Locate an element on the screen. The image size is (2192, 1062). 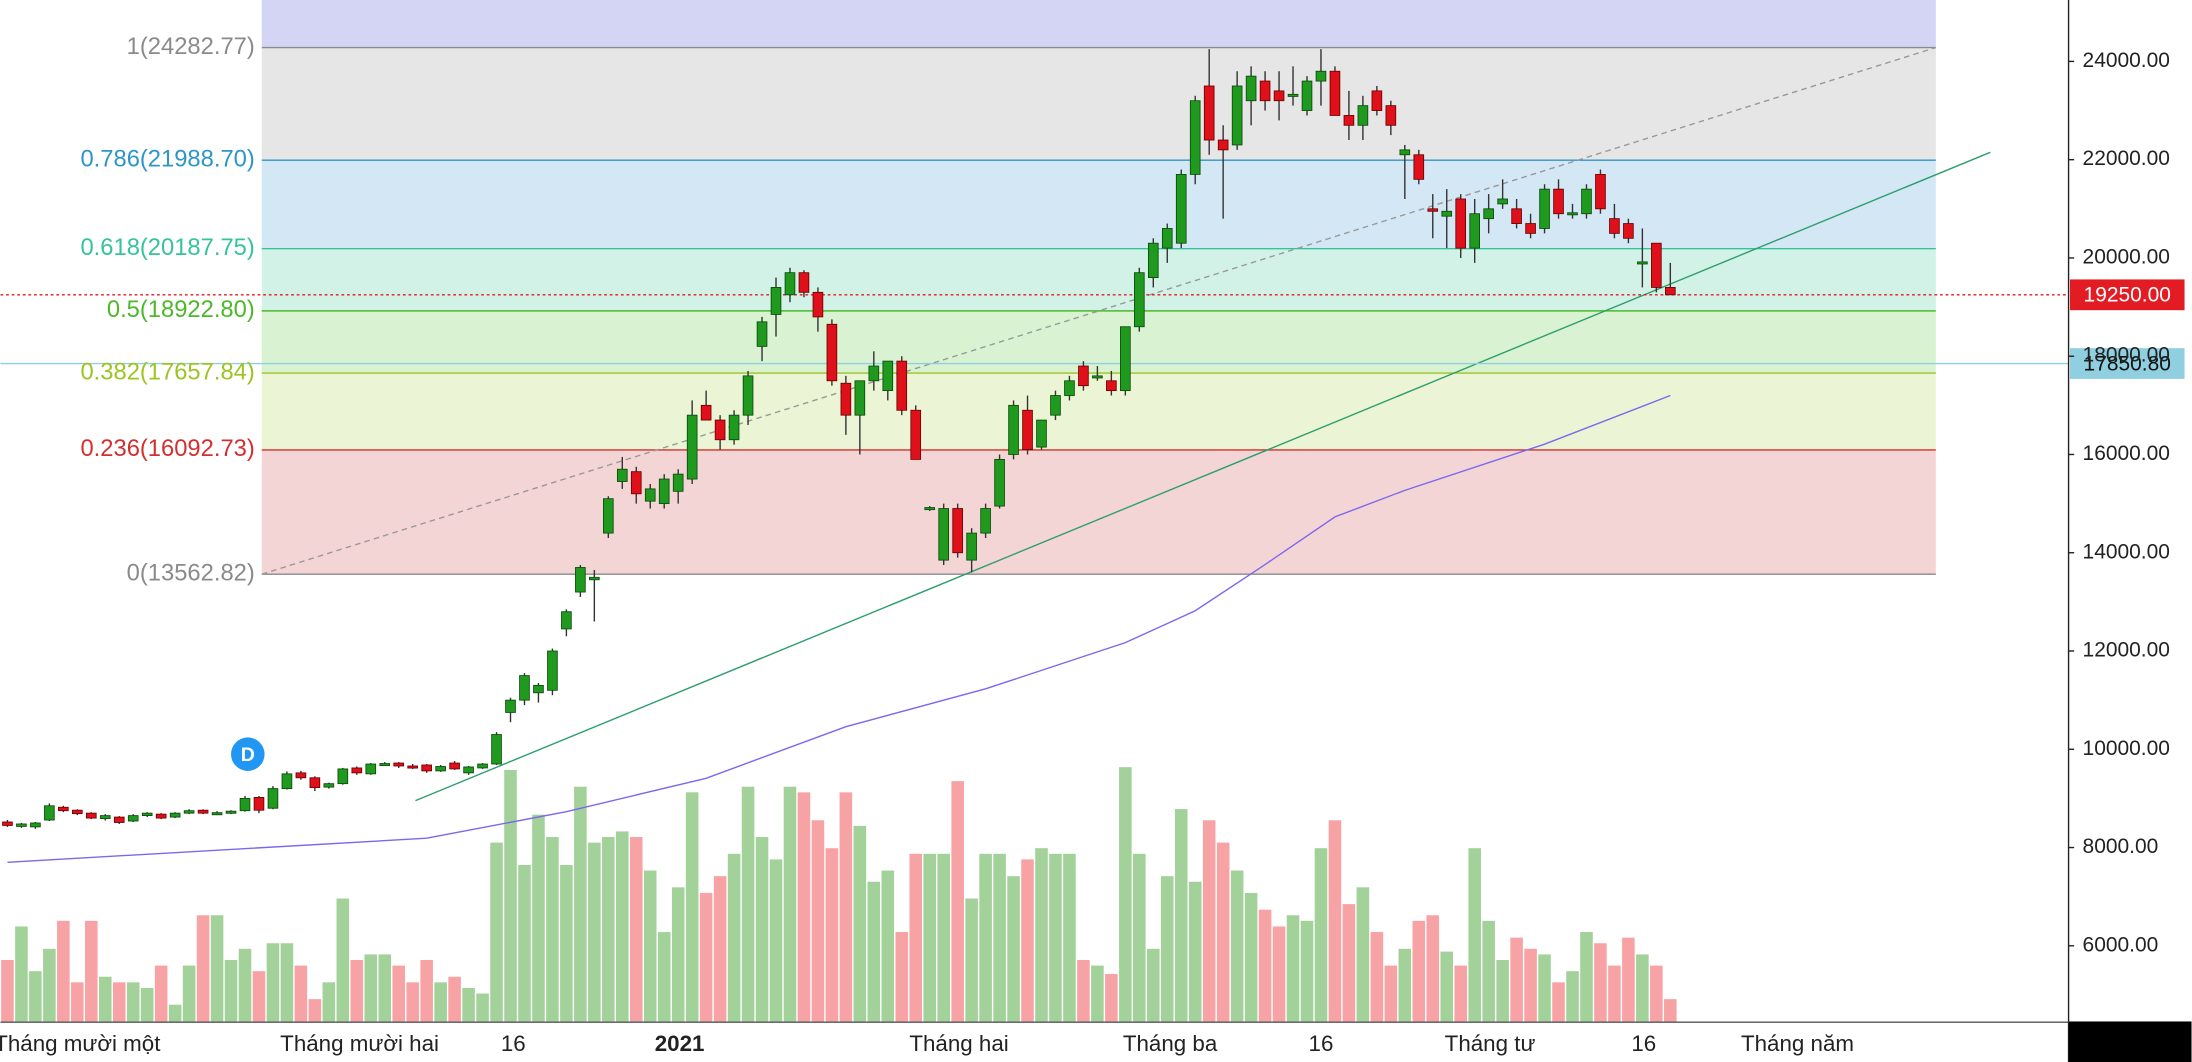
y-tick-label: 24000.00 is located at coordinates (2126, 60).